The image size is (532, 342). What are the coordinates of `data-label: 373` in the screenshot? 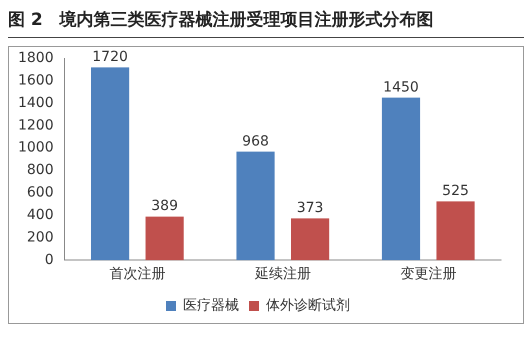 It's located at (310, 208).